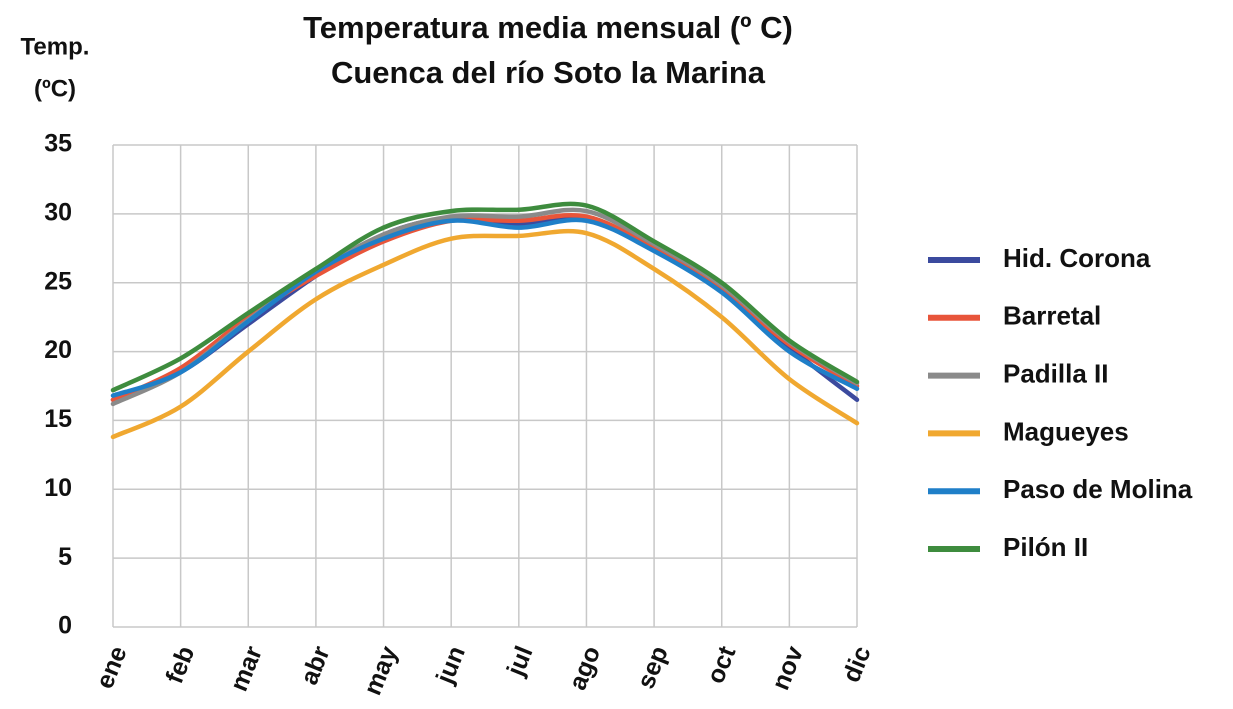  I want to click on x-tick-label: ago, so click(585, 668).